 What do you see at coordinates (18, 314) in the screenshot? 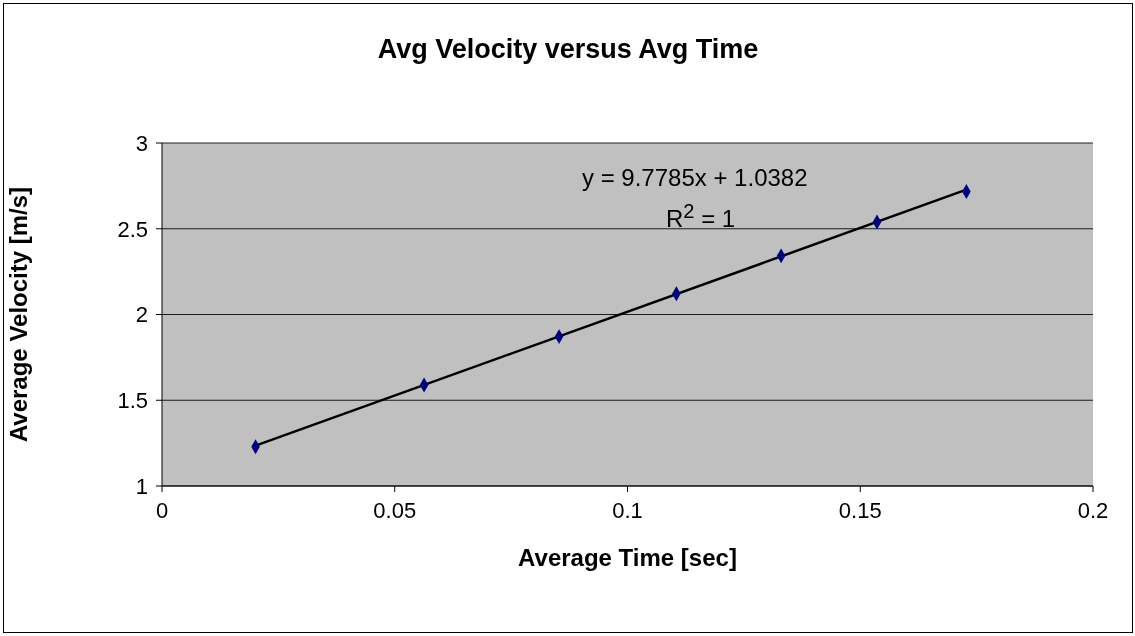
I see `y-axis-title: Average Velocity [m/s]` at bounding box center [18, 314].